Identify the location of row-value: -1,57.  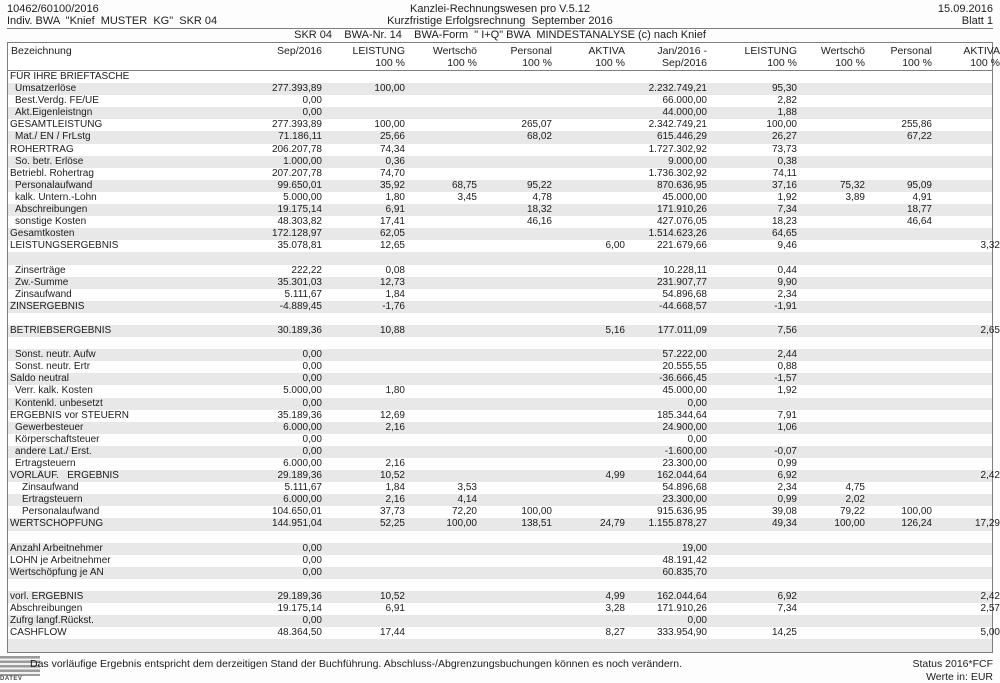
(785, 379).